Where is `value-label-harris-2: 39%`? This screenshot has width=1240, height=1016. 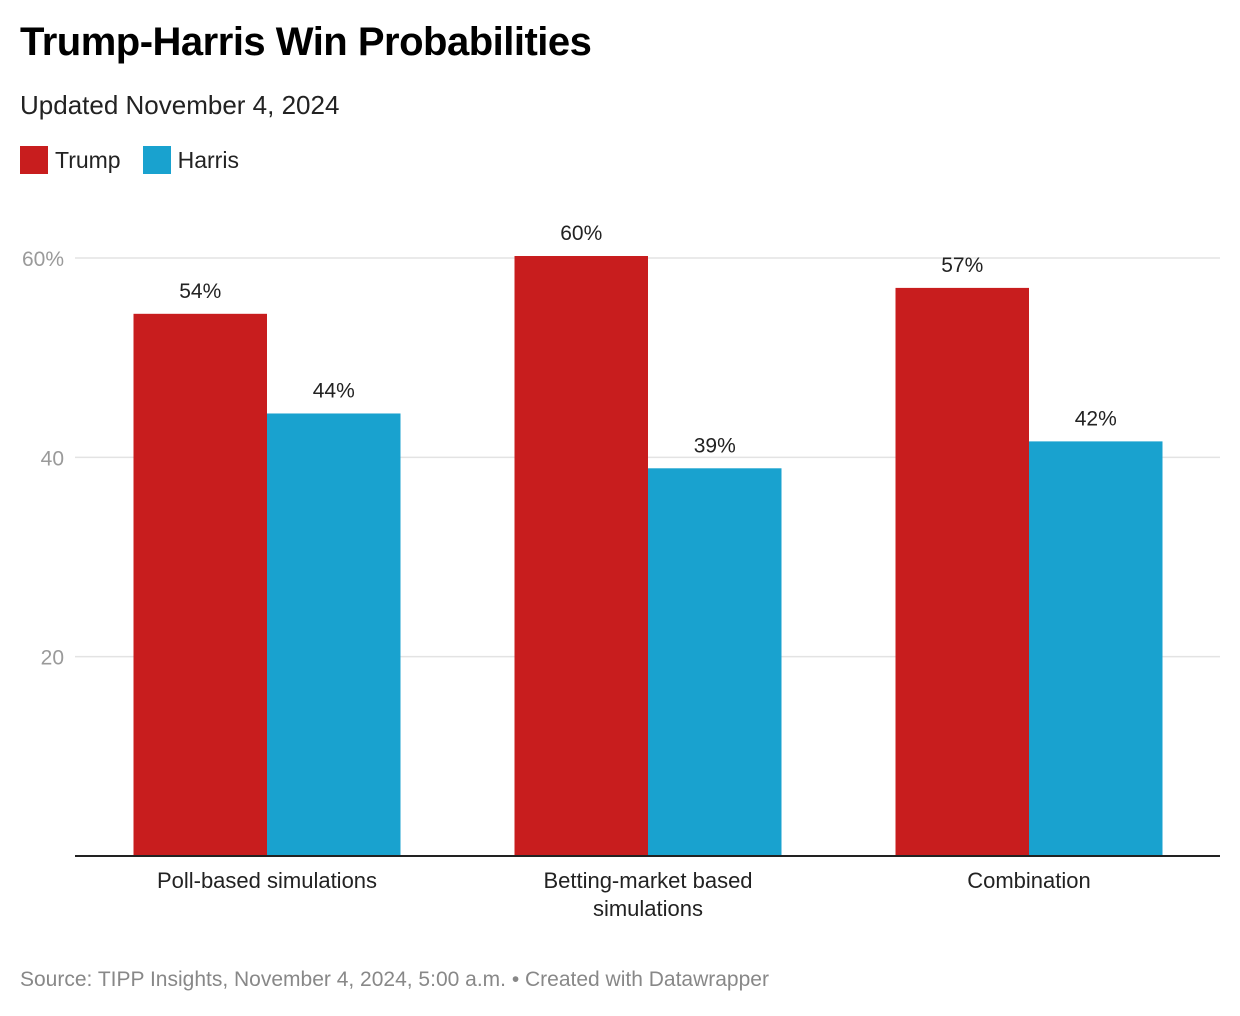
value-label-harris-2: 39% is located at coordinates (715, 445).